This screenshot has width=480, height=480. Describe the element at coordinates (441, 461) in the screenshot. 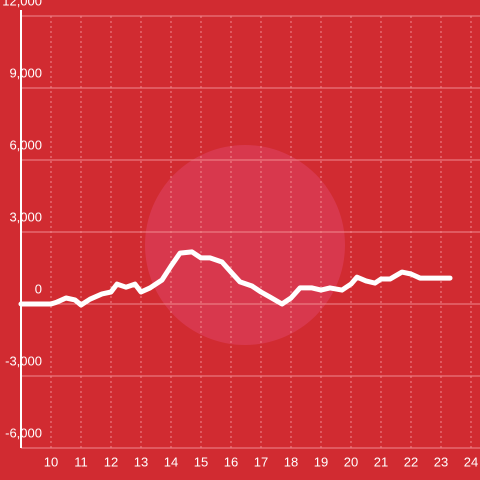

I see `x-tick-label: 23` at that location.